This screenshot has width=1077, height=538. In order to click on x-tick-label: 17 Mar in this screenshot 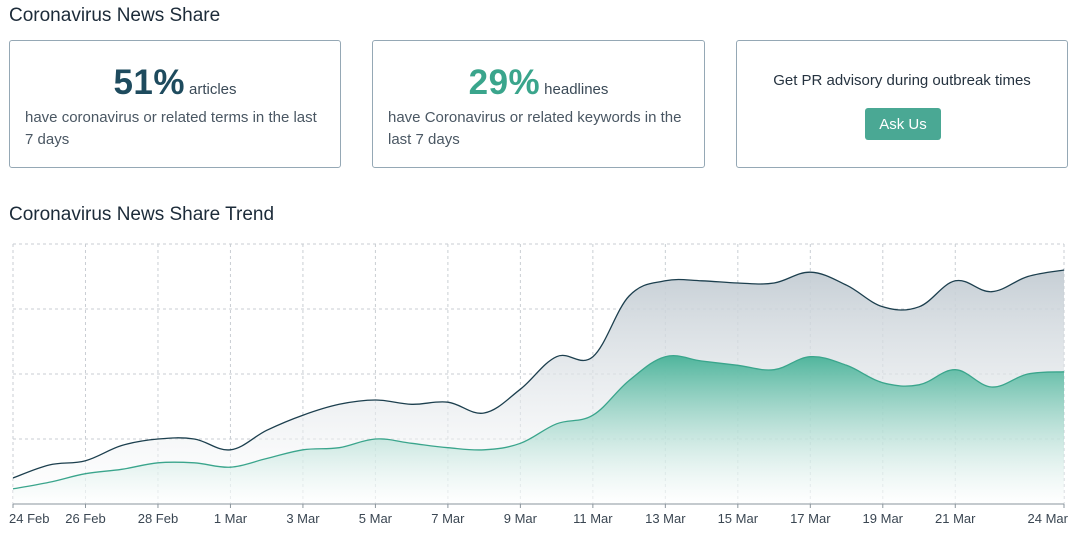, I will do `click(810, 518)`.